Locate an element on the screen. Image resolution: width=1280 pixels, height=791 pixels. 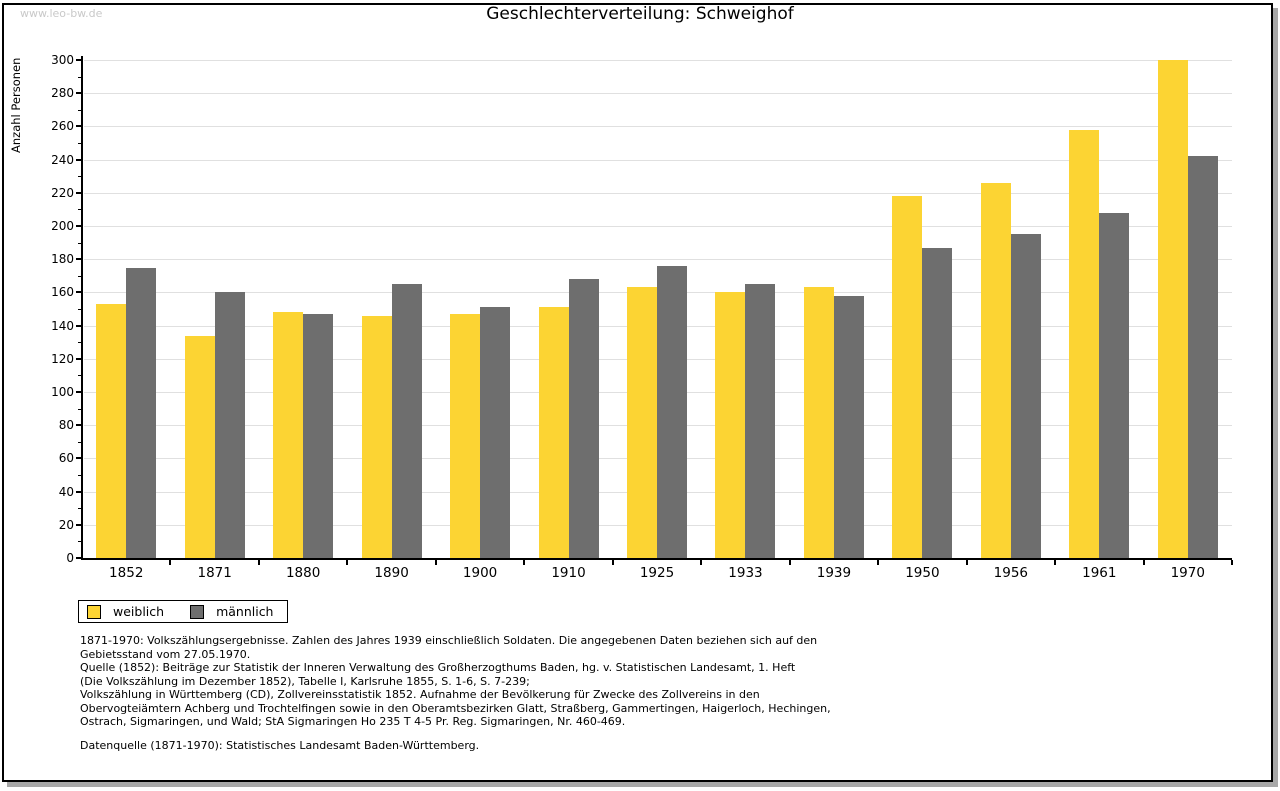
x-tick-label: 1900 is located at coordinates (480, 573).